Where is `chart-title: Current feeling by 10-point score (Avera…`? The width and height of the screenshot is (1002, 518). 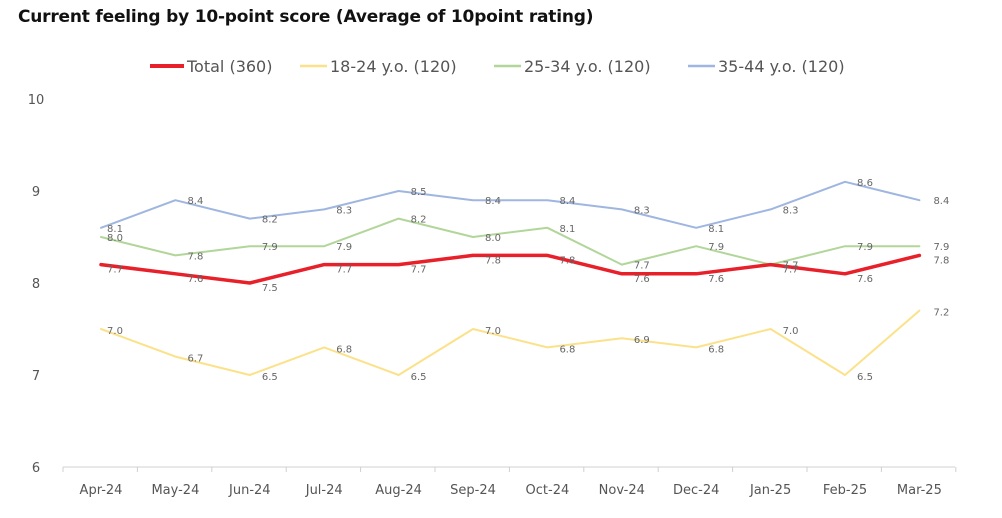 chart-title: Current feeling by 10-point score (Avera… is located at coordinates (306, 17).